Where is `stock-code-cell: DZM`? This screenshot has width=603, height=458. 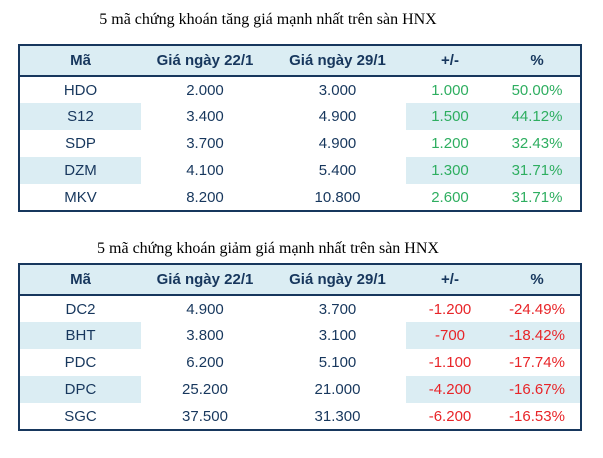
stock-code-cell: DZM is located at coordinates (80, 170).